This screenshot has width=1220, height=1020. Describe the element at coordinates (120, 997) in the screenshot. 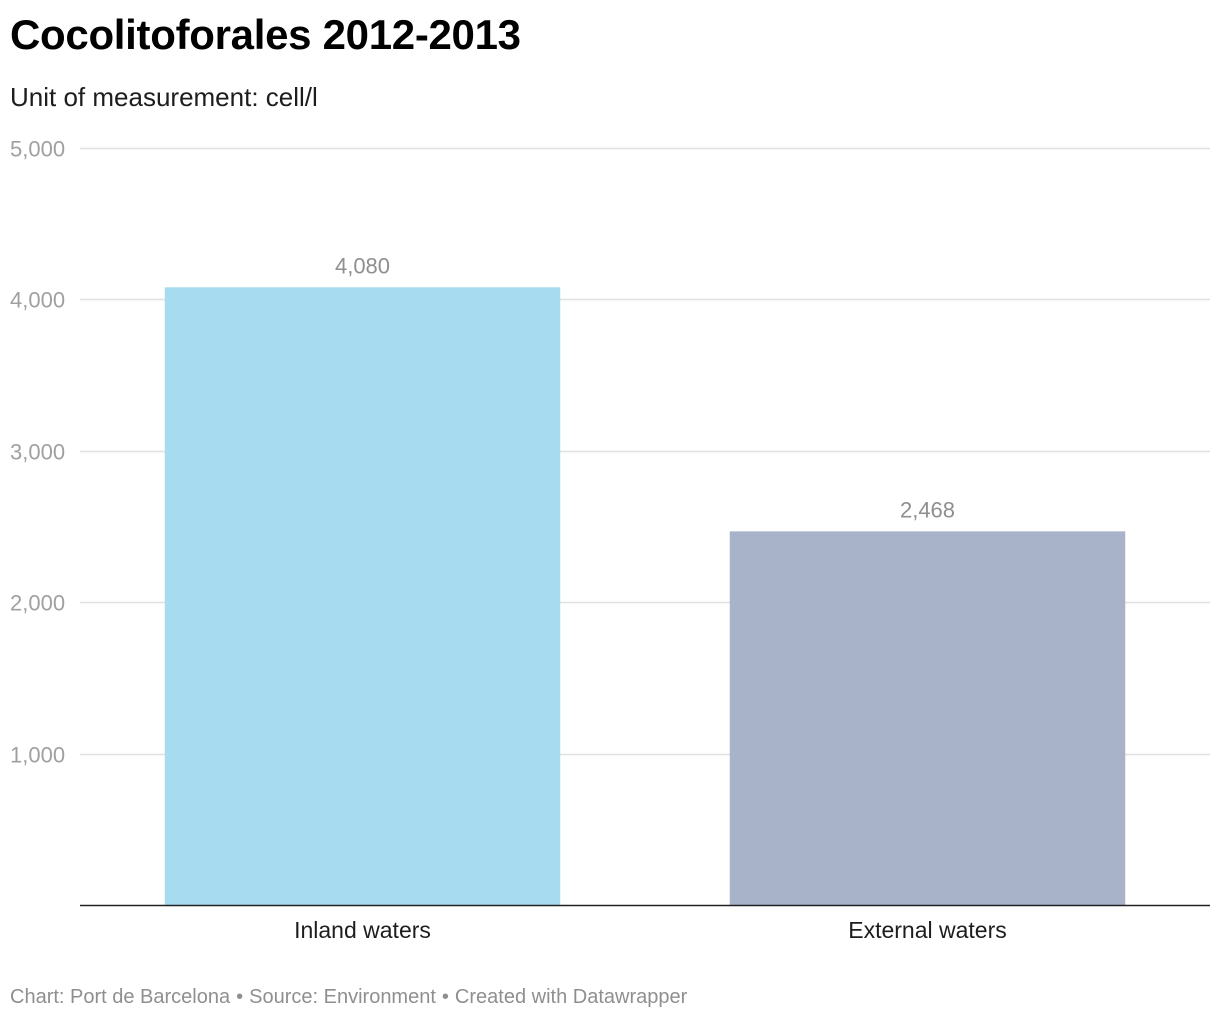

I see `chart-credit: Chart: Port de Barcelona` at that location.